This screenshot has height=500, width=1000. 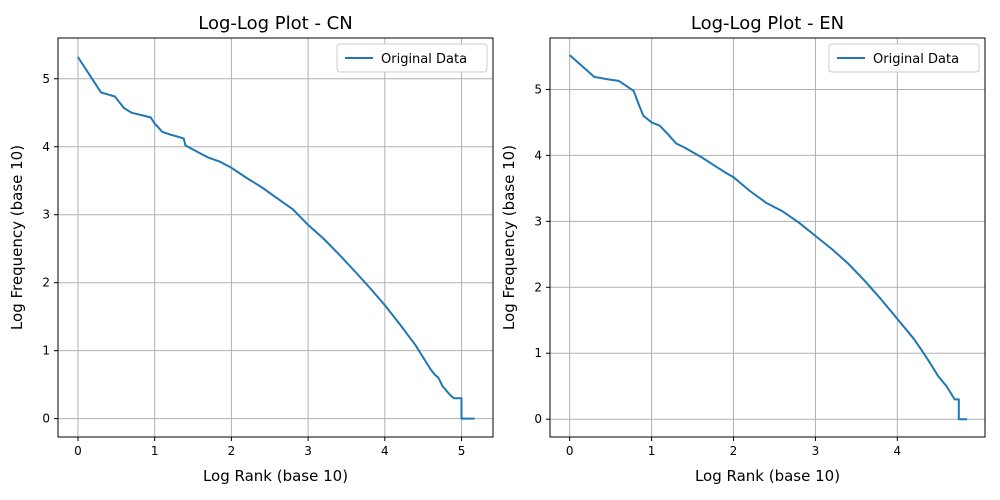 What do you see at coordinates (734, 451) in the screenshot?
I see `chart-en-xtick-label-2: 2` at bounding box center [734, 451].